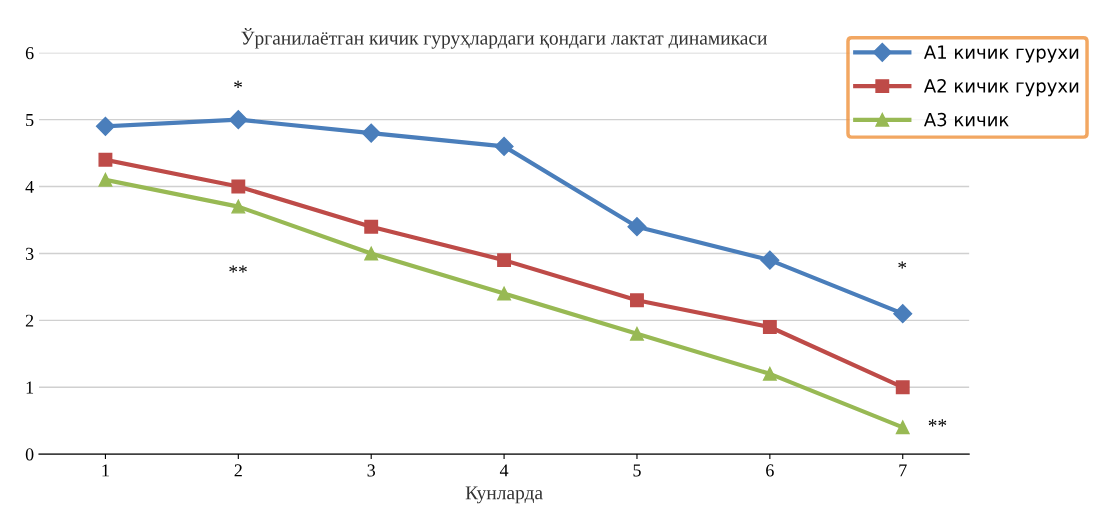 Image resolution: width=1114 pixels, height=528 pixels. Describe the element at coordinates (30, 120) in the screenshot. I see `y-tick-label: 5` at that location.